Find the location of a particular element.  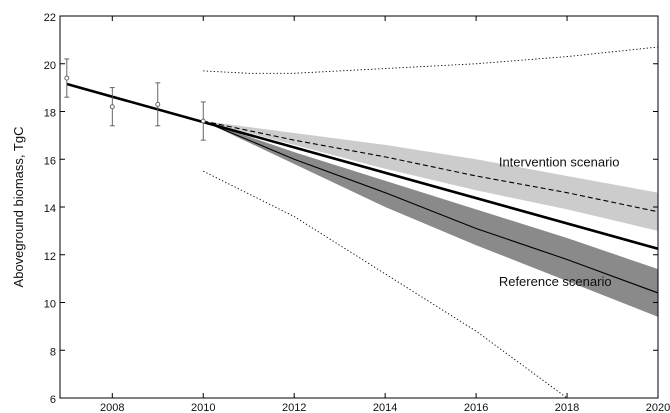

scenario-annotation: Reference scenario is located at coordinates (555, 281).